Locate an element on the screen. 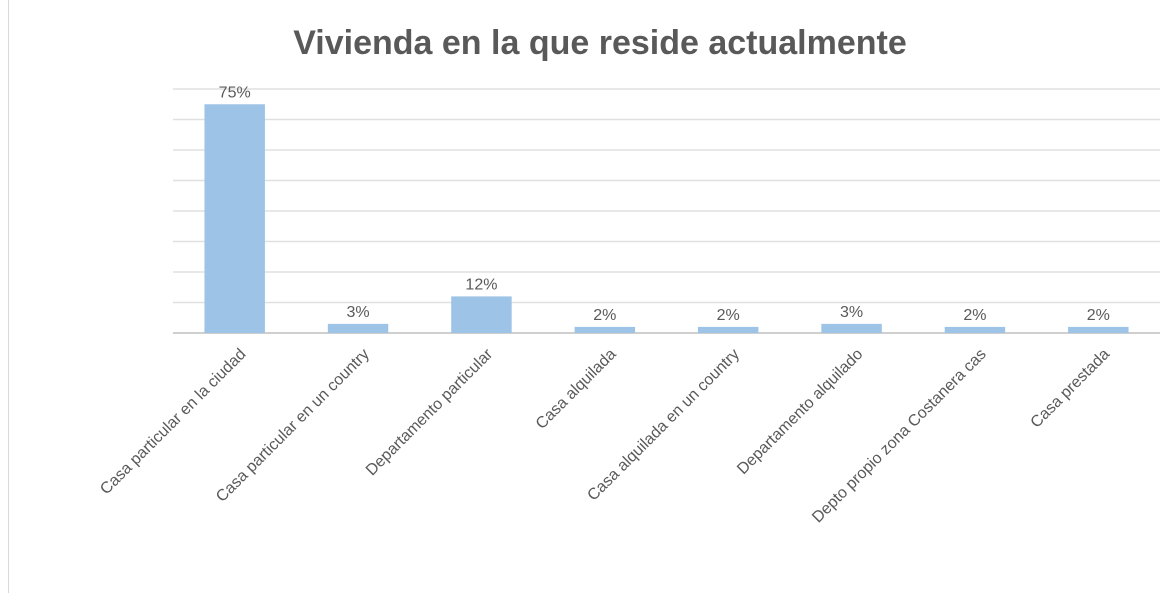 This screenshot has height=593, width=1174. x-tick-label: Departamento particular is located at coordinates (430, 412).